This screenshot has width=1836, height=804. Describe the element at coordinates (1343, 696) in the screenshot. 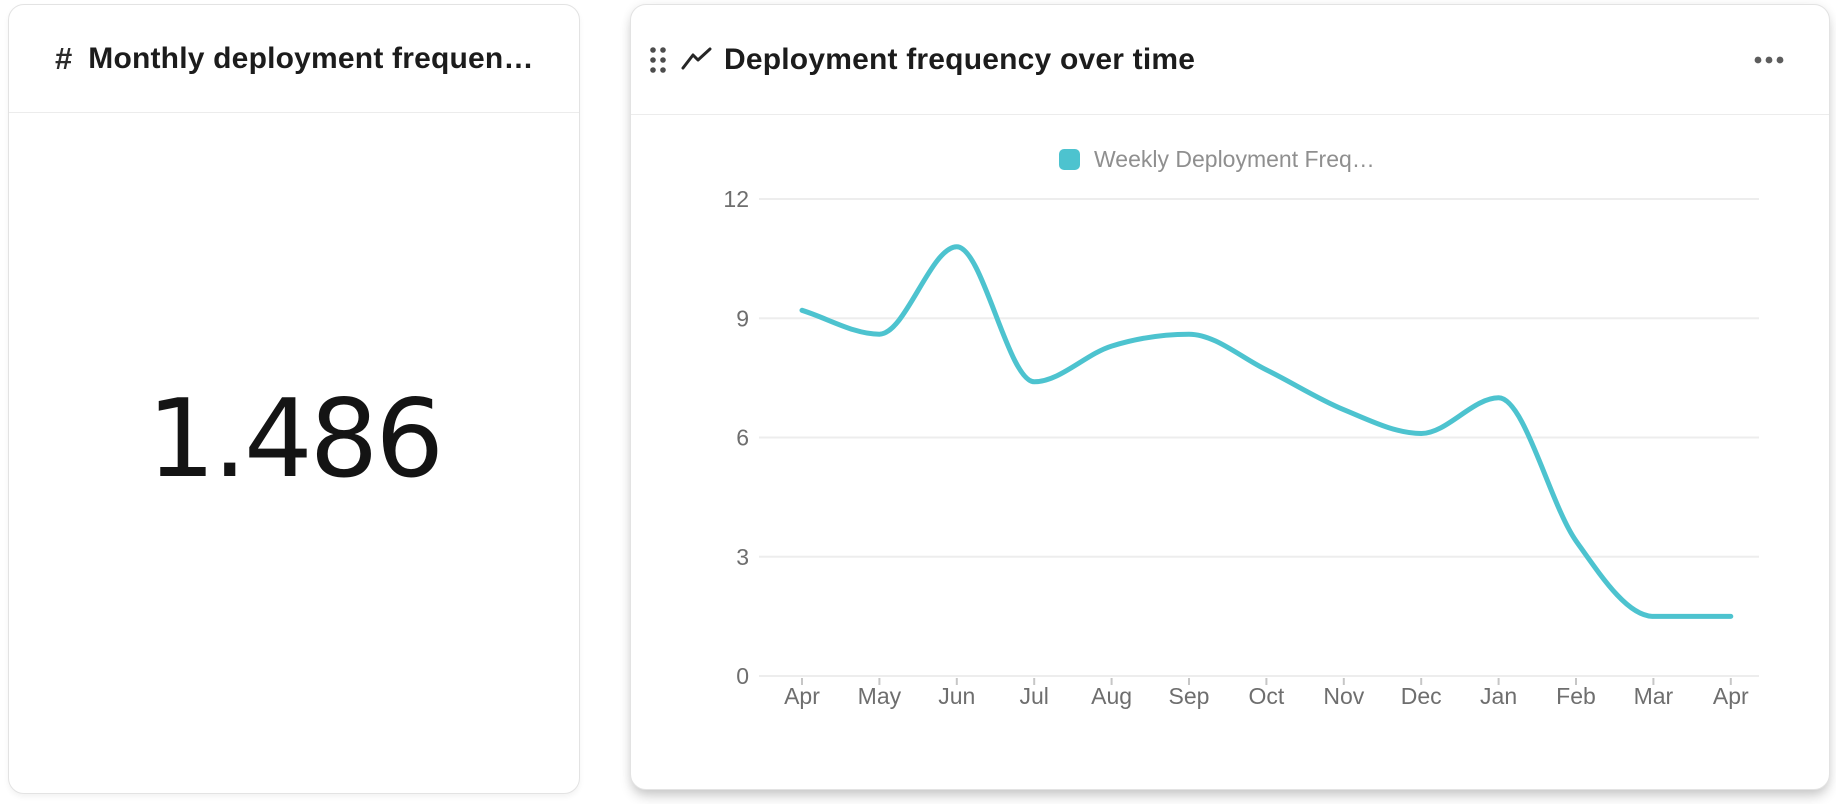

I see `x-axis-label: Nov` at that location.